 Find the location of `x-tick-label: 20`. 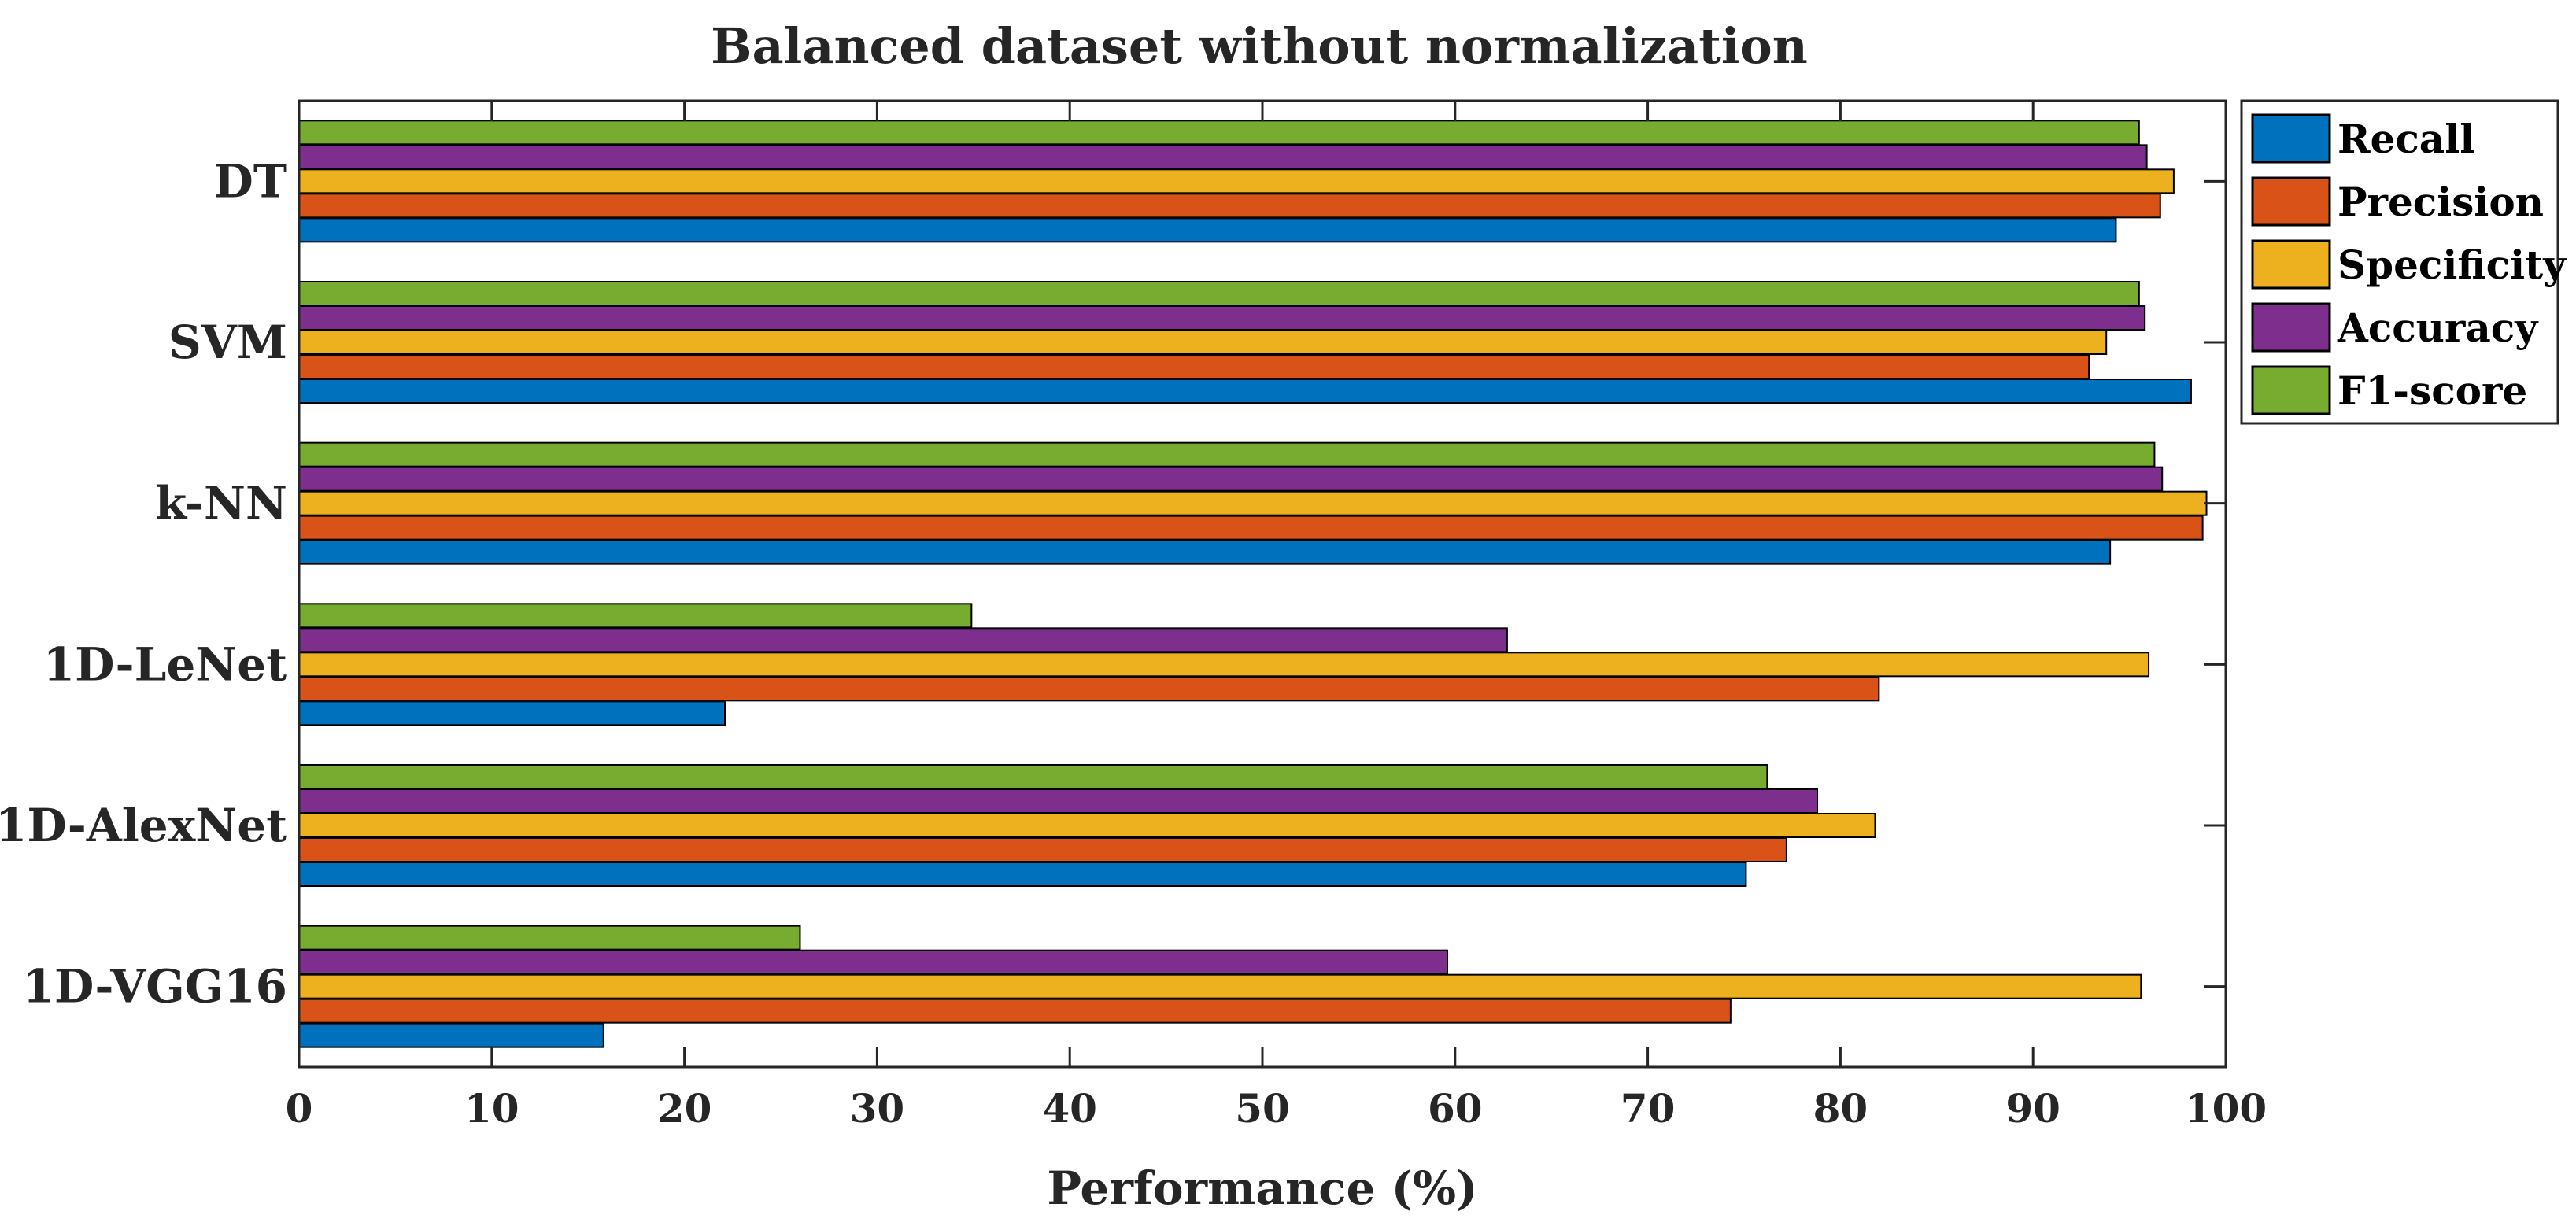

x-tick-label: 20 is located at coordinates (684, 1108).